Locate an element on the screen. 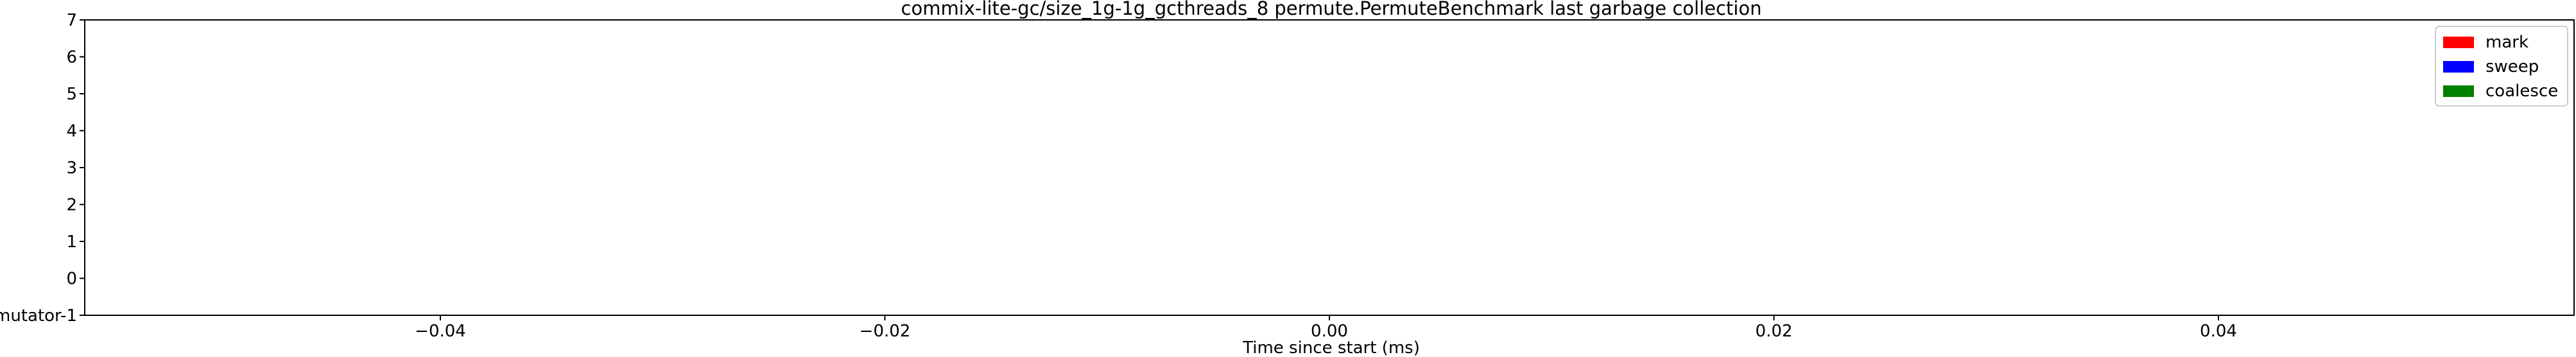 This screenshot has height=357, width=2576. legend-label-coalesce: coalesce is located at coordinates (2521, 92).